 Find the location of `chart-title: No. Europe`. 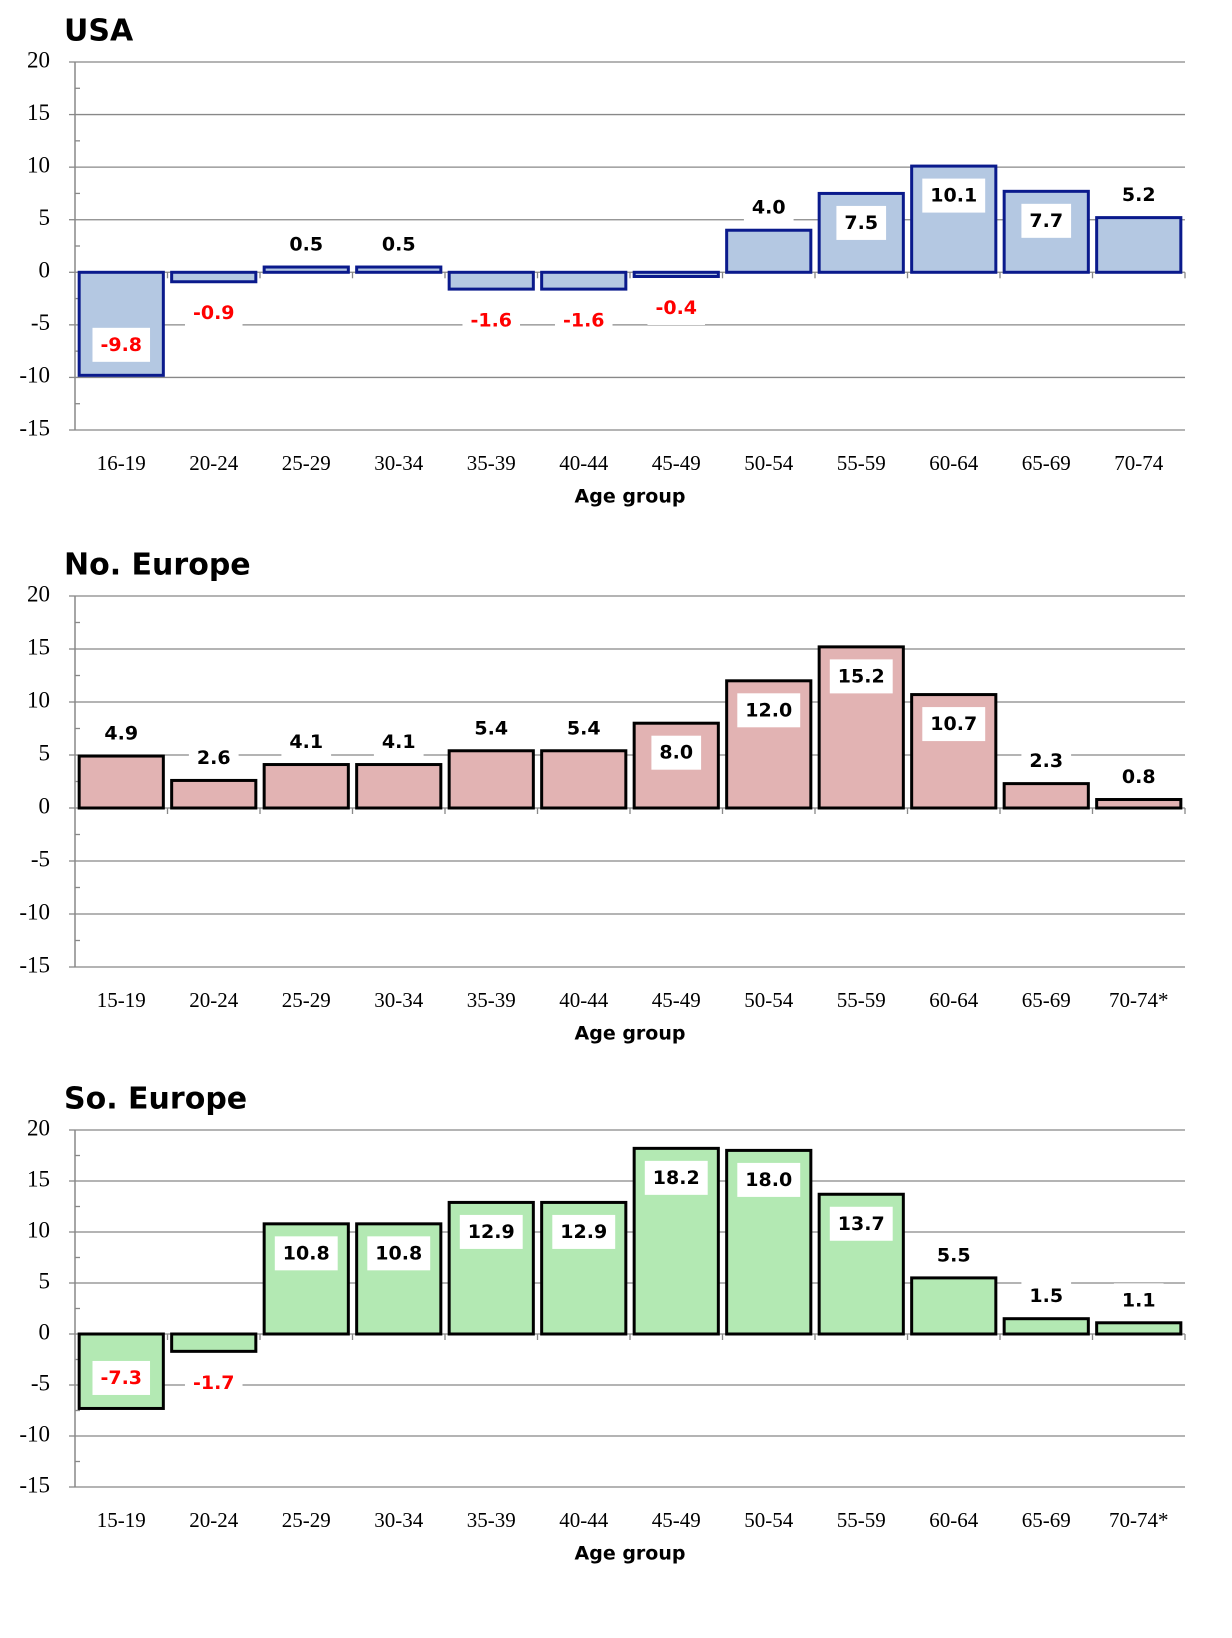

chart-title: No. Europe is located at coordinates (157, 565).